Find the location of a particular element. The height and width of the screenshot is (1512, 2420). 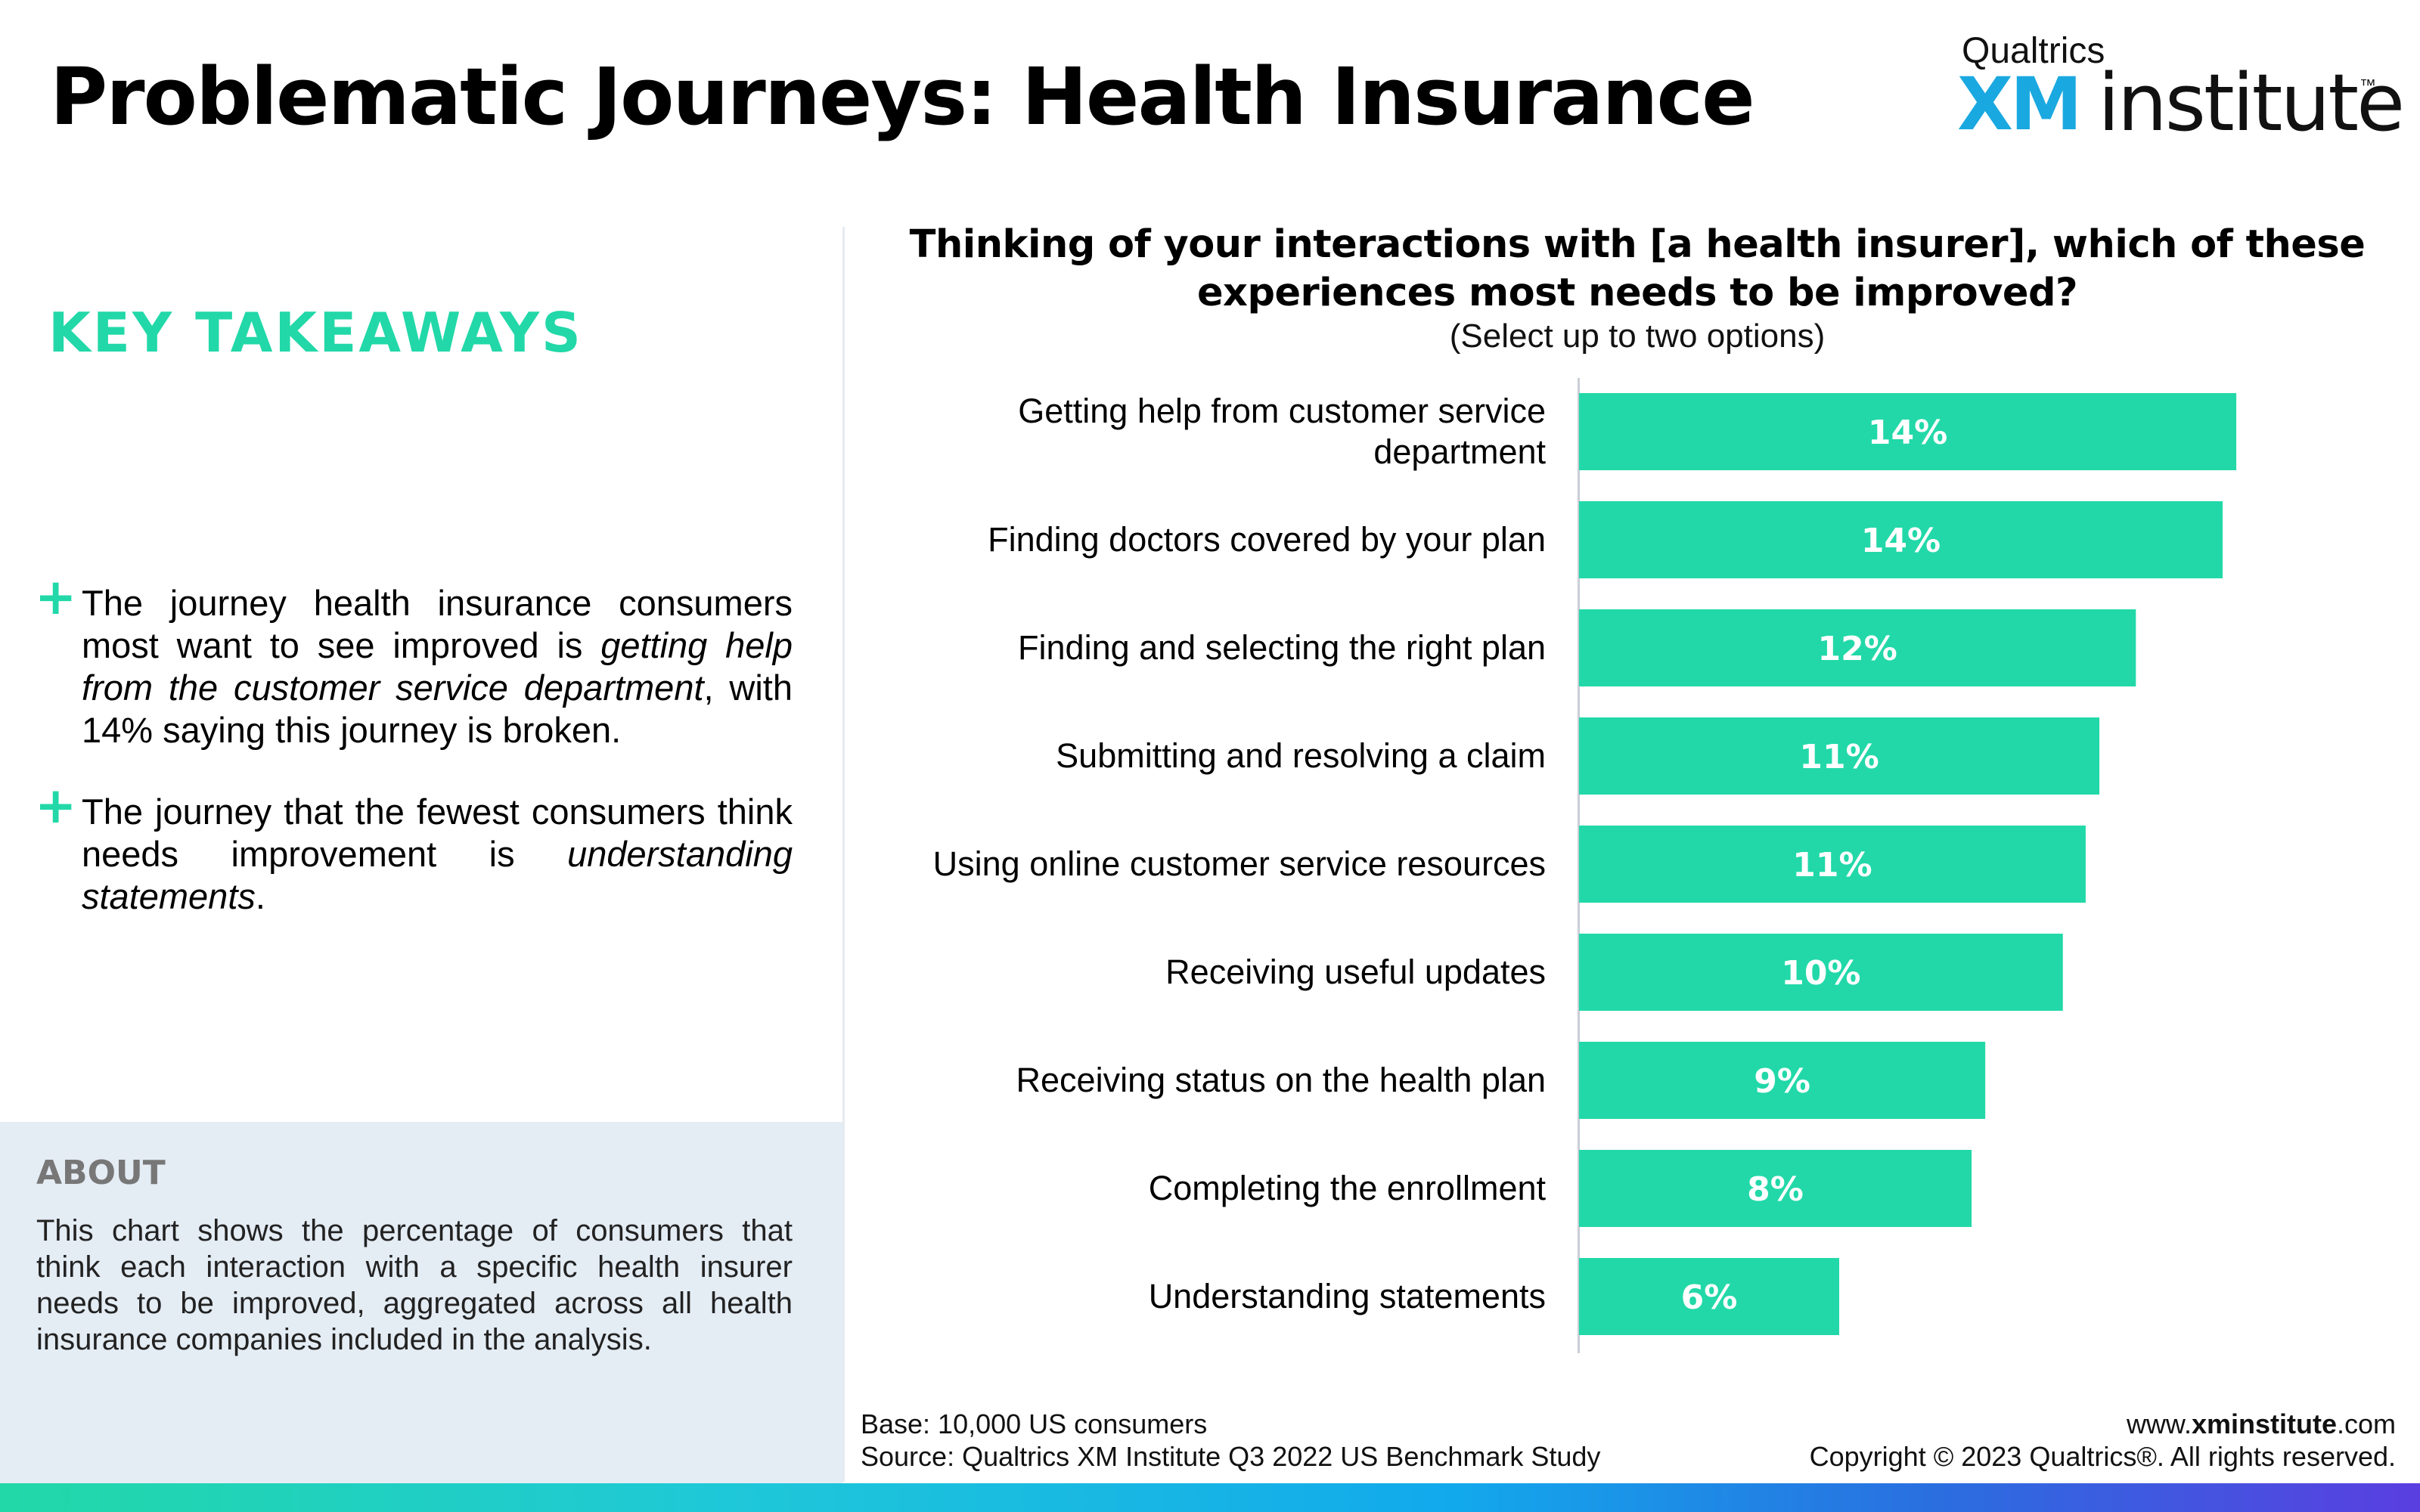

about-heading: ABOUT is located at coordinates (101, 1173).